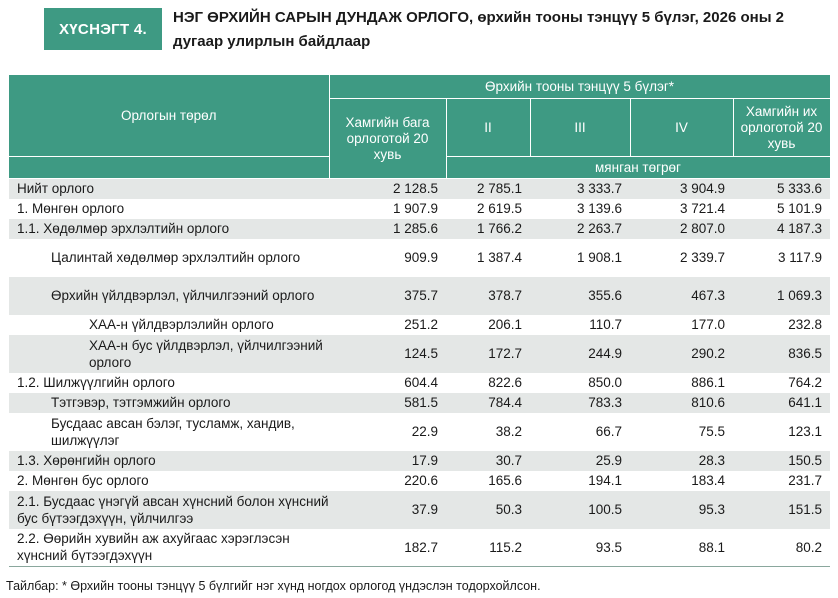 The image size is (838, 598). What do you see at coordinates (580, 353) in the screenshot?
I see `cell-value: 244.9` at bounding box center [580, 353].